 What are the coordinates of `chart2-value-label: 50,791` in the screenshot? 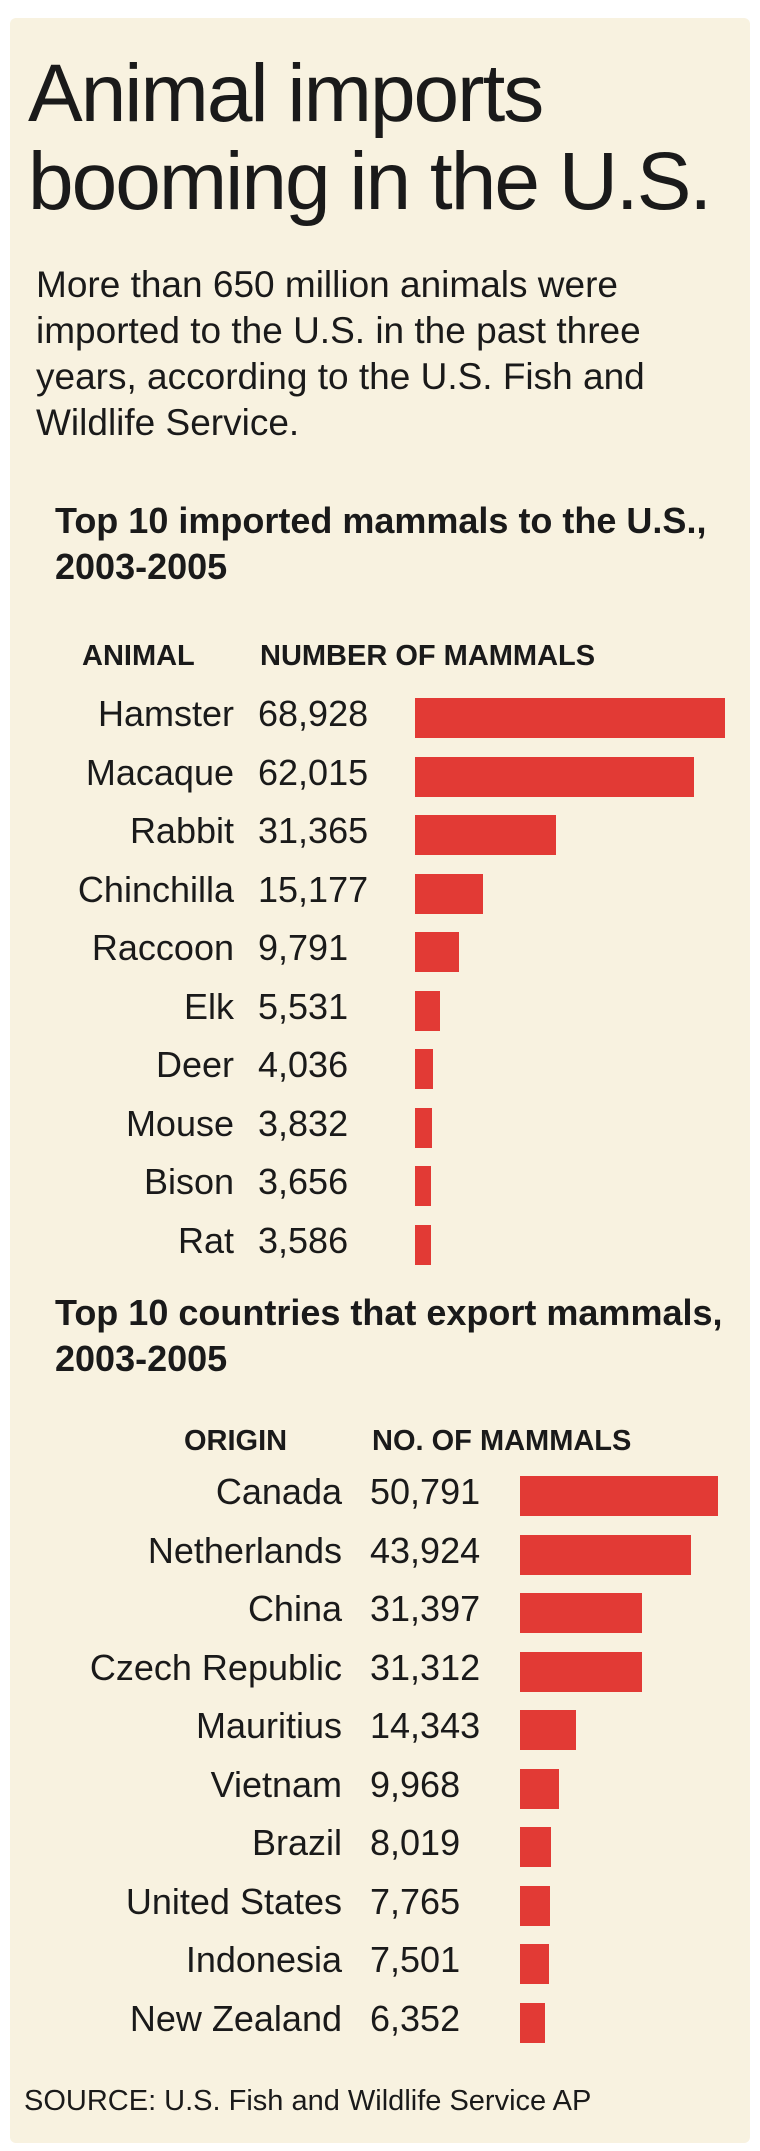 It's located at (425, 1491).